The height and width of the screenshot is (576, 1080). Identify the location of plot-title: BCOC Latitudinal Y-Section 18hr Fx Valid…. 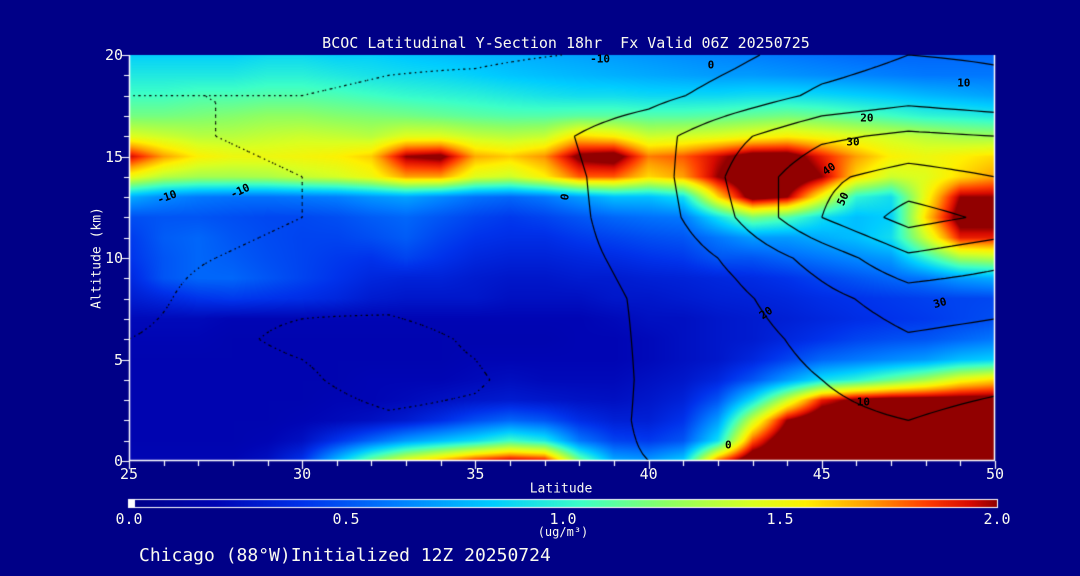
(566, 43).